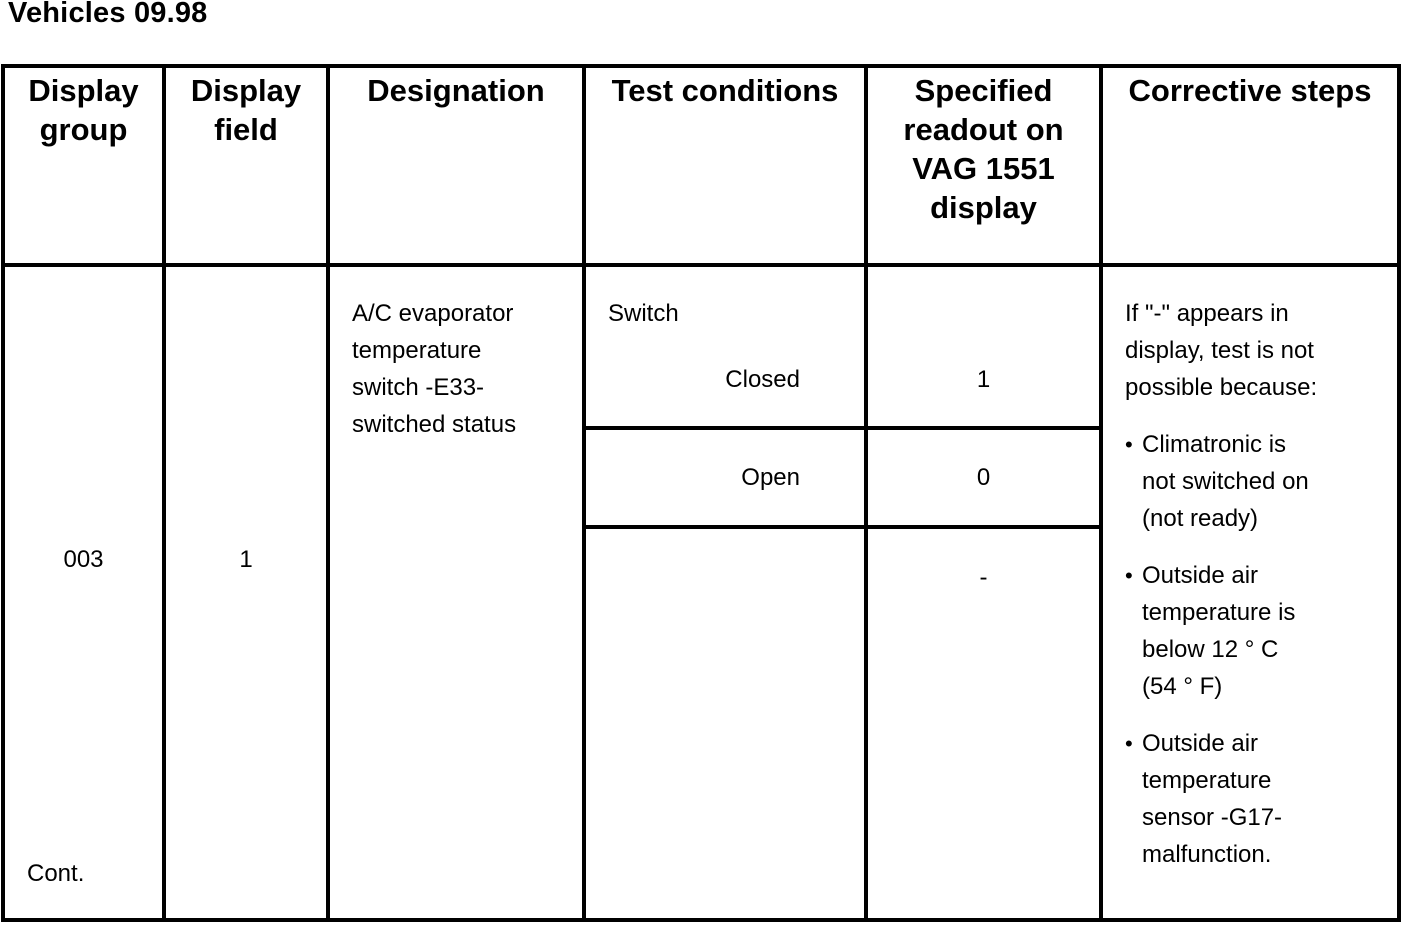  Describe the element at coordinates (983, 165) in the screenshot. I see `header-specified-readout: Specified readout on VAG 1551 display` at that location.